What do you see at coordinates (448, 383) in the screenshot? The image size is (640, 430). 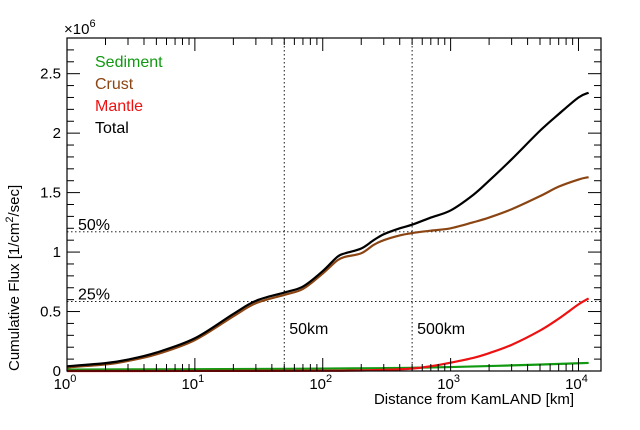 I see `x-tick-label: 10³` at bounding box center [448, 383].